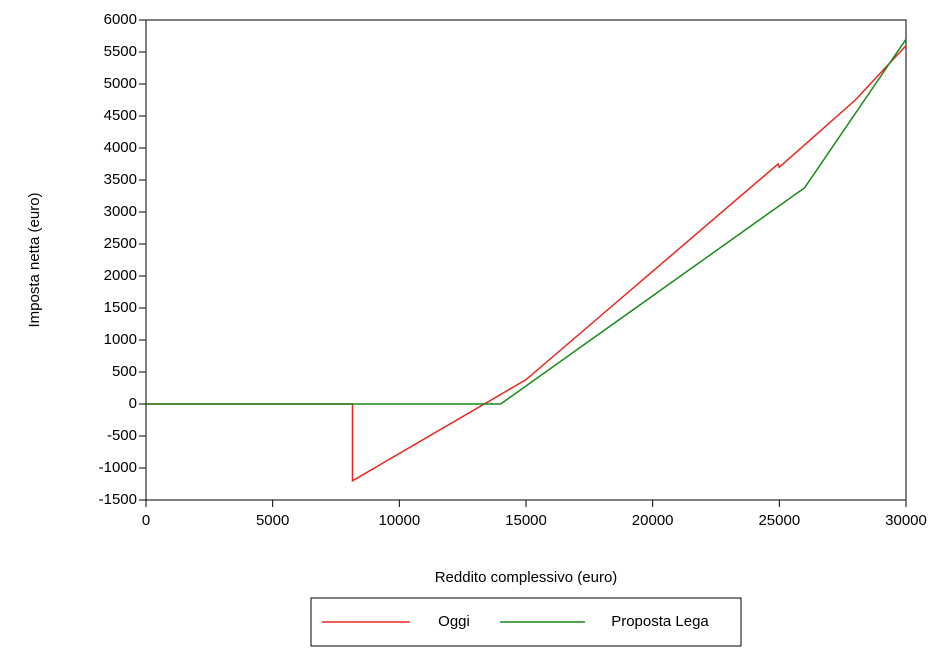 The height and width of the screenshot is (658, 946). Describe the element at coordinates (120, 275) in the screenshot. I see `y-tick-label: 2000` at that location.